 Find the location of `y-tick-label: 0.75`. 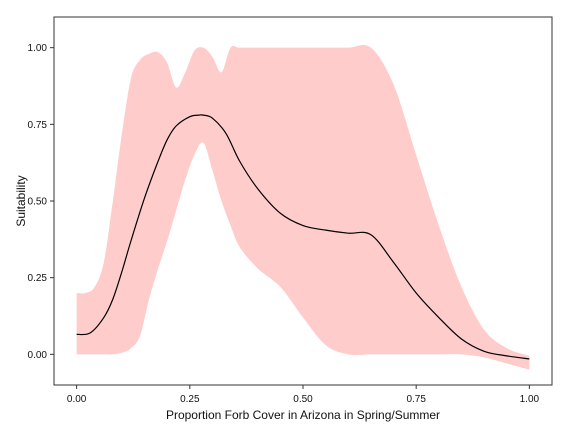

y-tick-label: 0.75 is located at coordinates (38, 125).